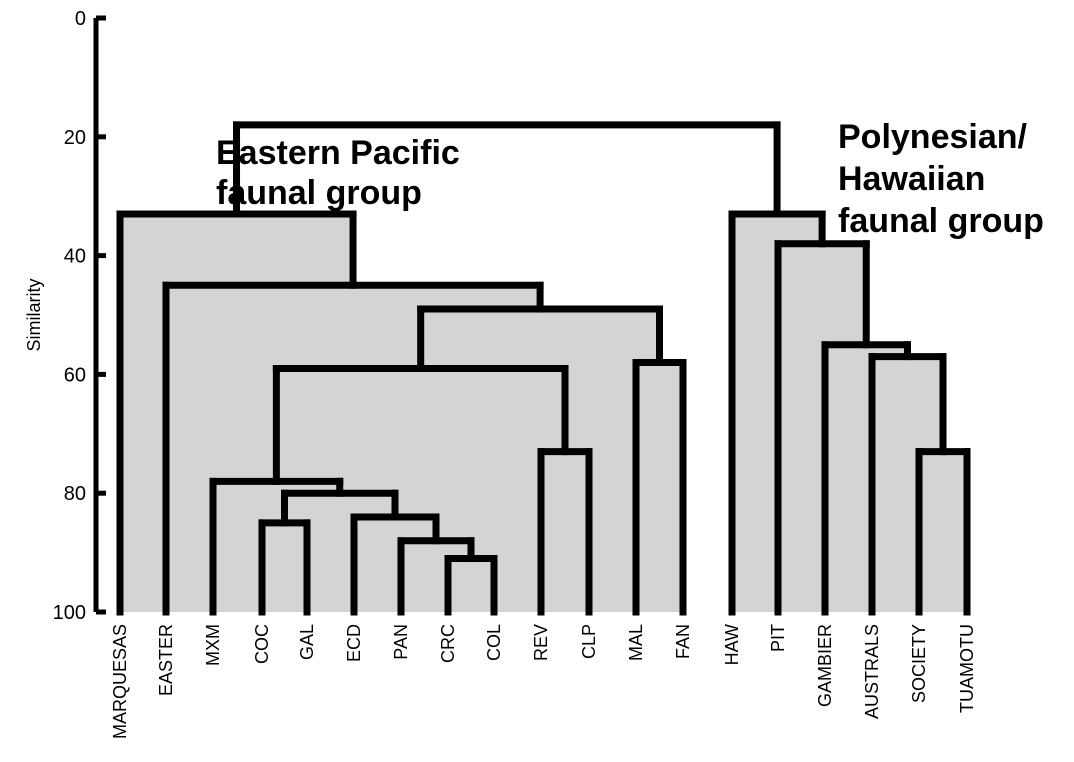  What do you see at coordinates (69, 613) in the screenshot?
I see `y-tick-label: 100` at bounding box center [69, 613].